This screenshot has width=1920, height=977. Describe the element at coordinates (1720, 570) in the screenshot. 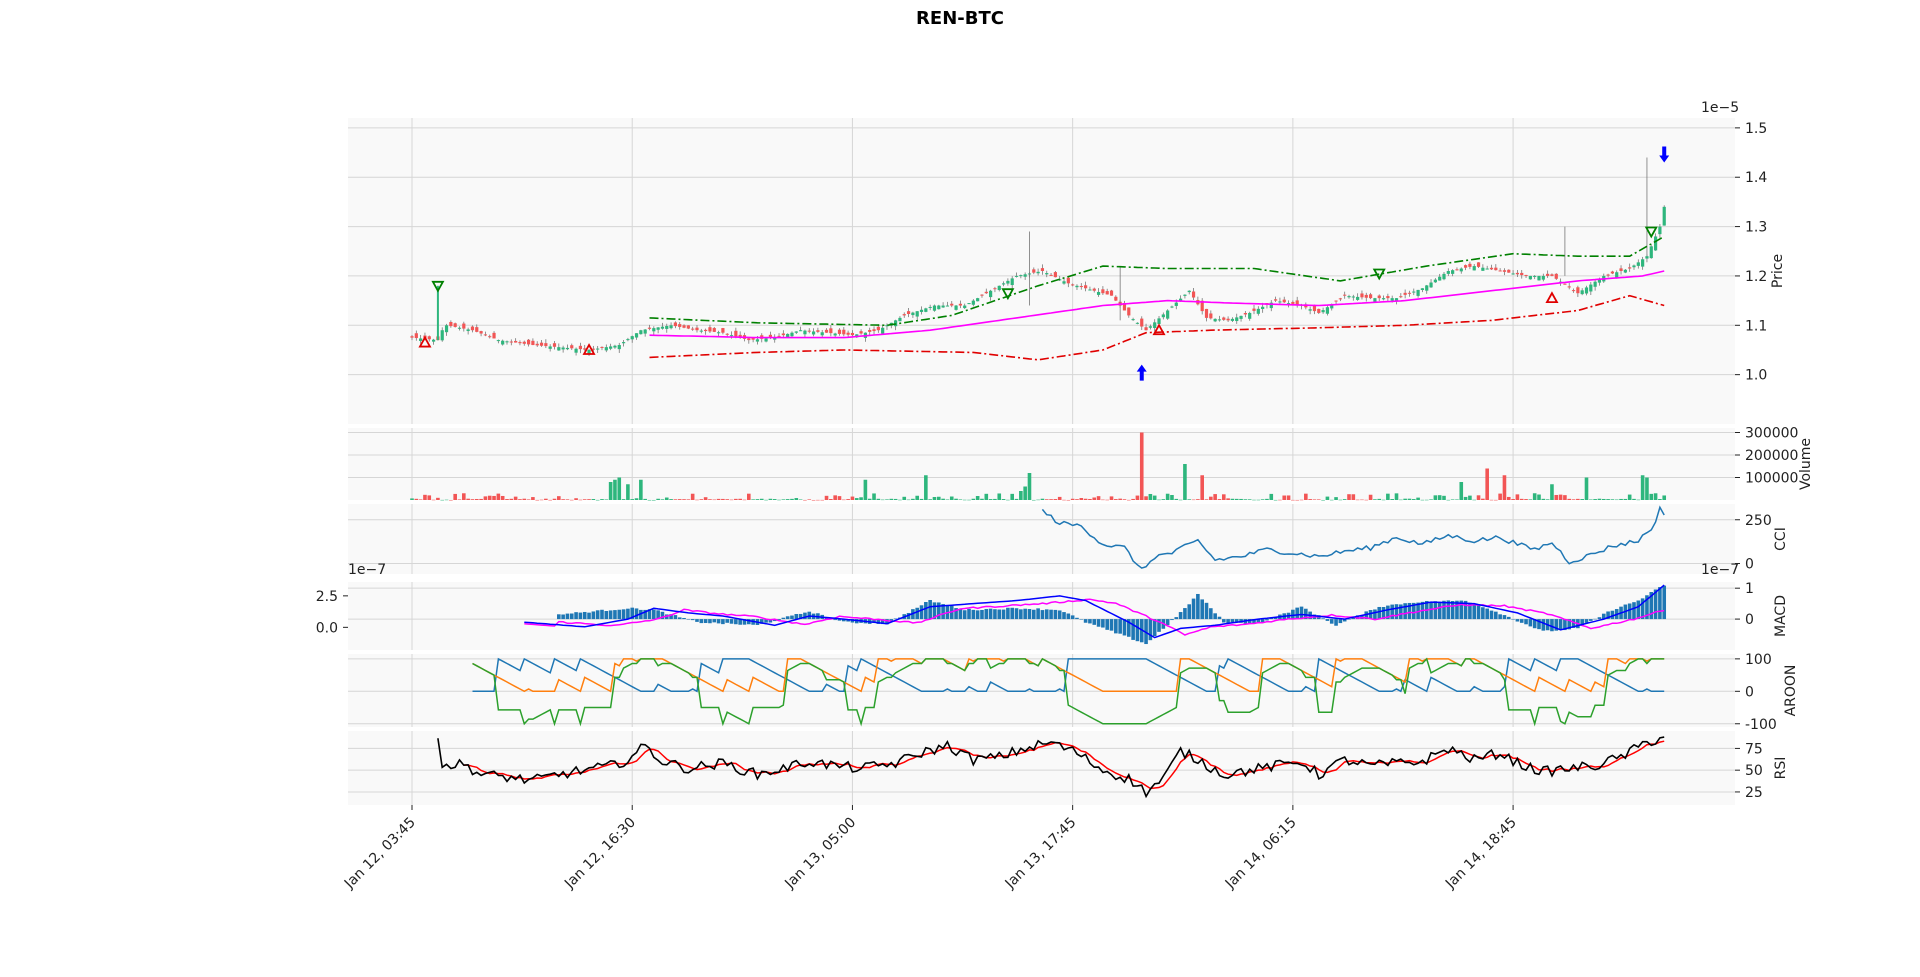

I see `macd-offset-text-right: 1e−7` at that location.